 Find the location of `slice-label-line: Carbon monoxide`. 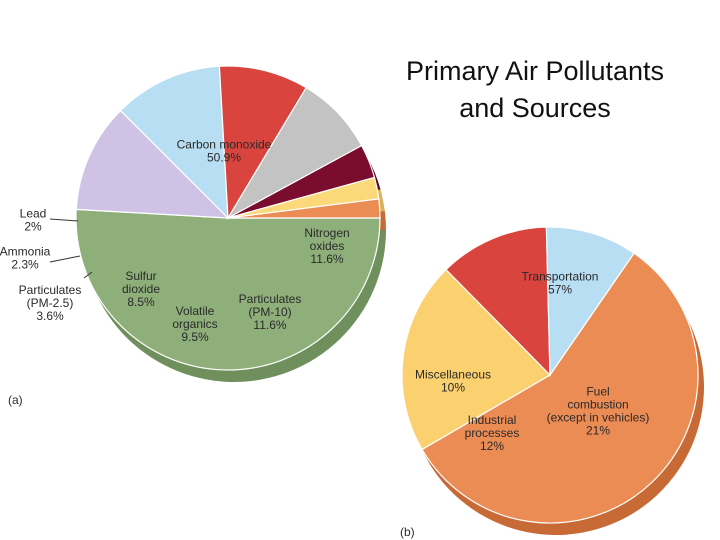

slice-label-line: Carbon monoxide is located at coordinates (224, 145).